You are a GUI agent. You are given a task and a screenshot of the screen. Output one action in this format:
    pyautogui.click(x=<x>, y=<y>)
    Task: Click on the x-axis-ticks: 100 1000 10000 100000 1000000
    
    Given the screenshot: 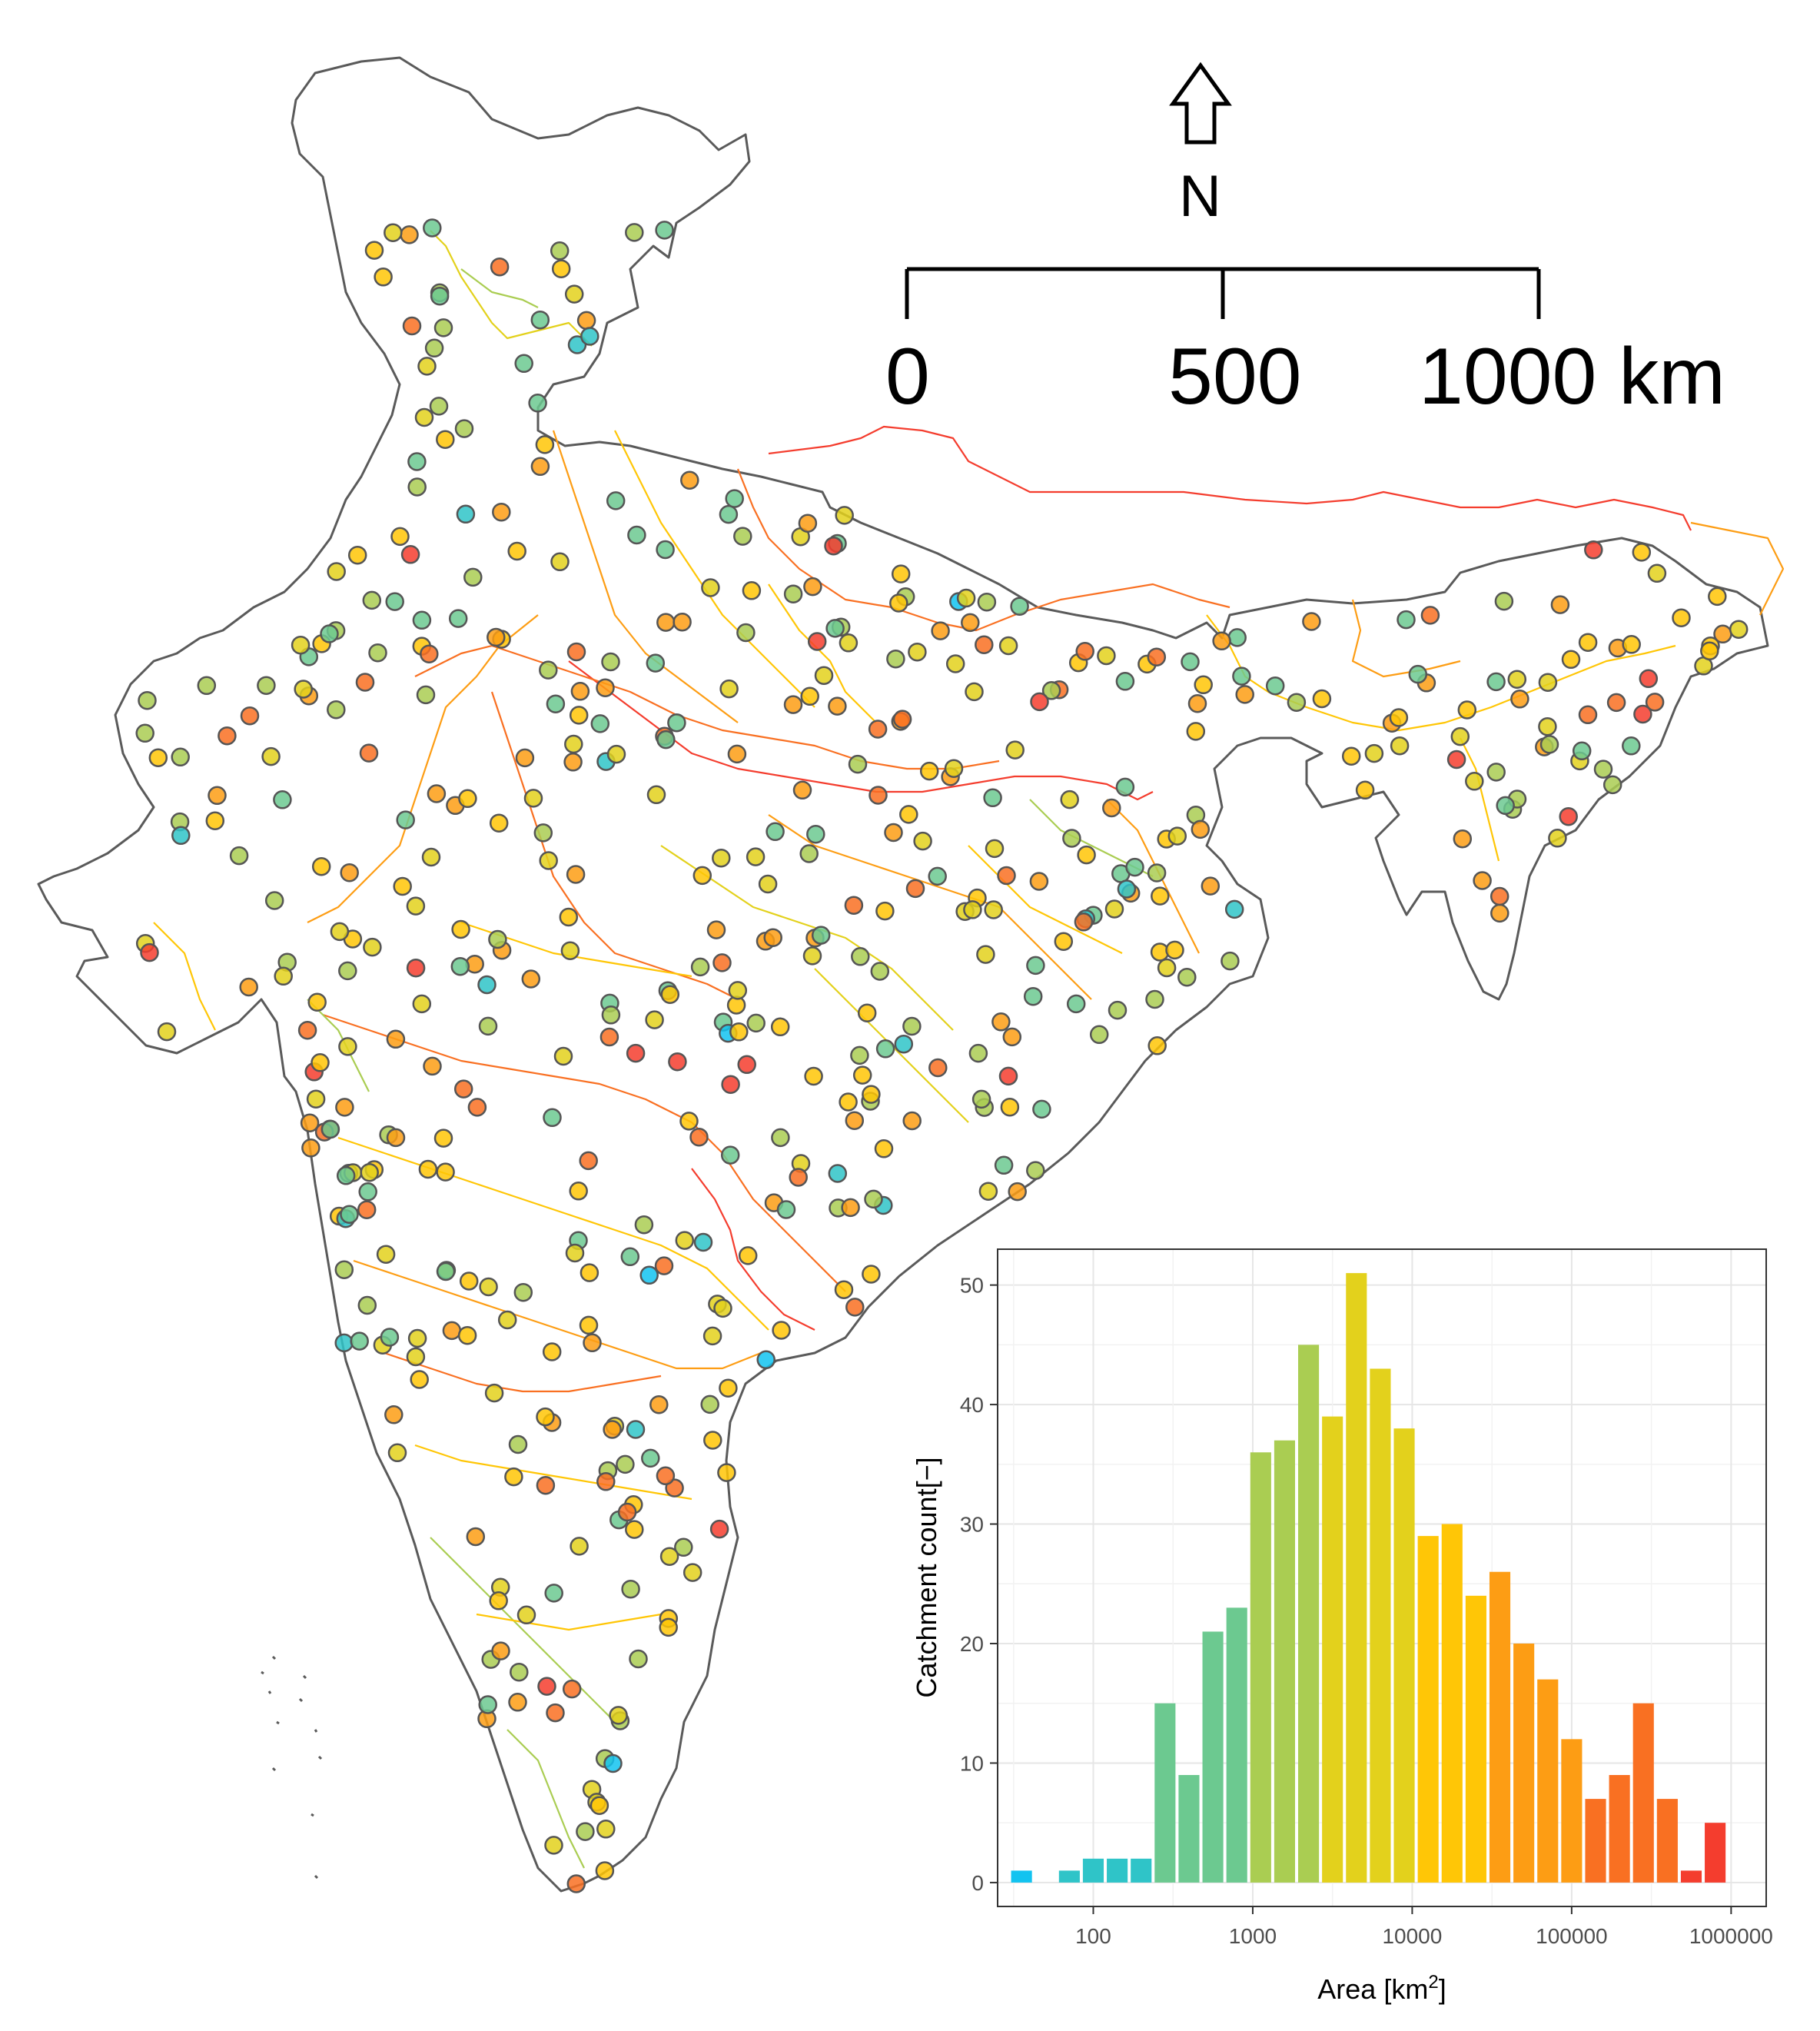 What is the action you would take?
    pyautogui.click(x=1424, y=1927)
    